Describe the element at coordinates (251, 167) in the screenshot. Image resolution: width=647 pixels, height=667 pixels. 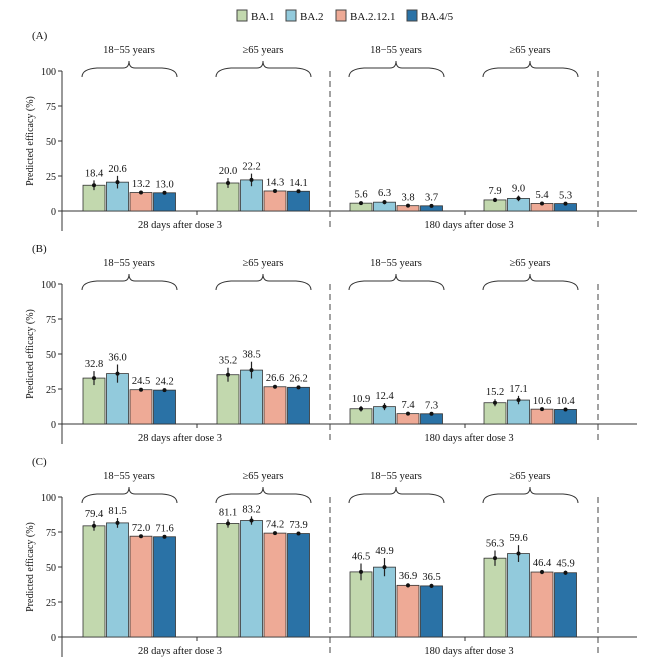
I see `data-label: 22.2` at that location.